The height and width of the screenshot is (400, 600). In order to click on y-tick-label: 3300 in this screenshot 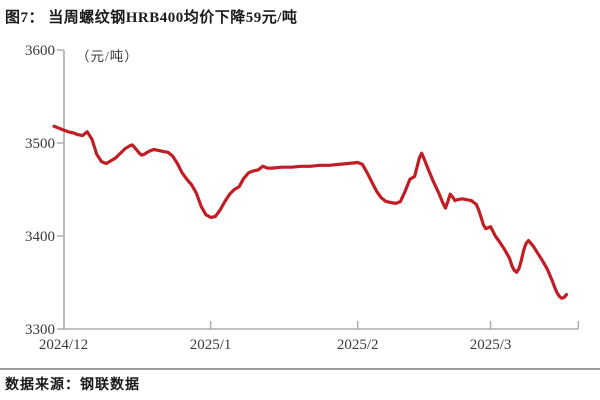, I will do `click(40, 330)`.